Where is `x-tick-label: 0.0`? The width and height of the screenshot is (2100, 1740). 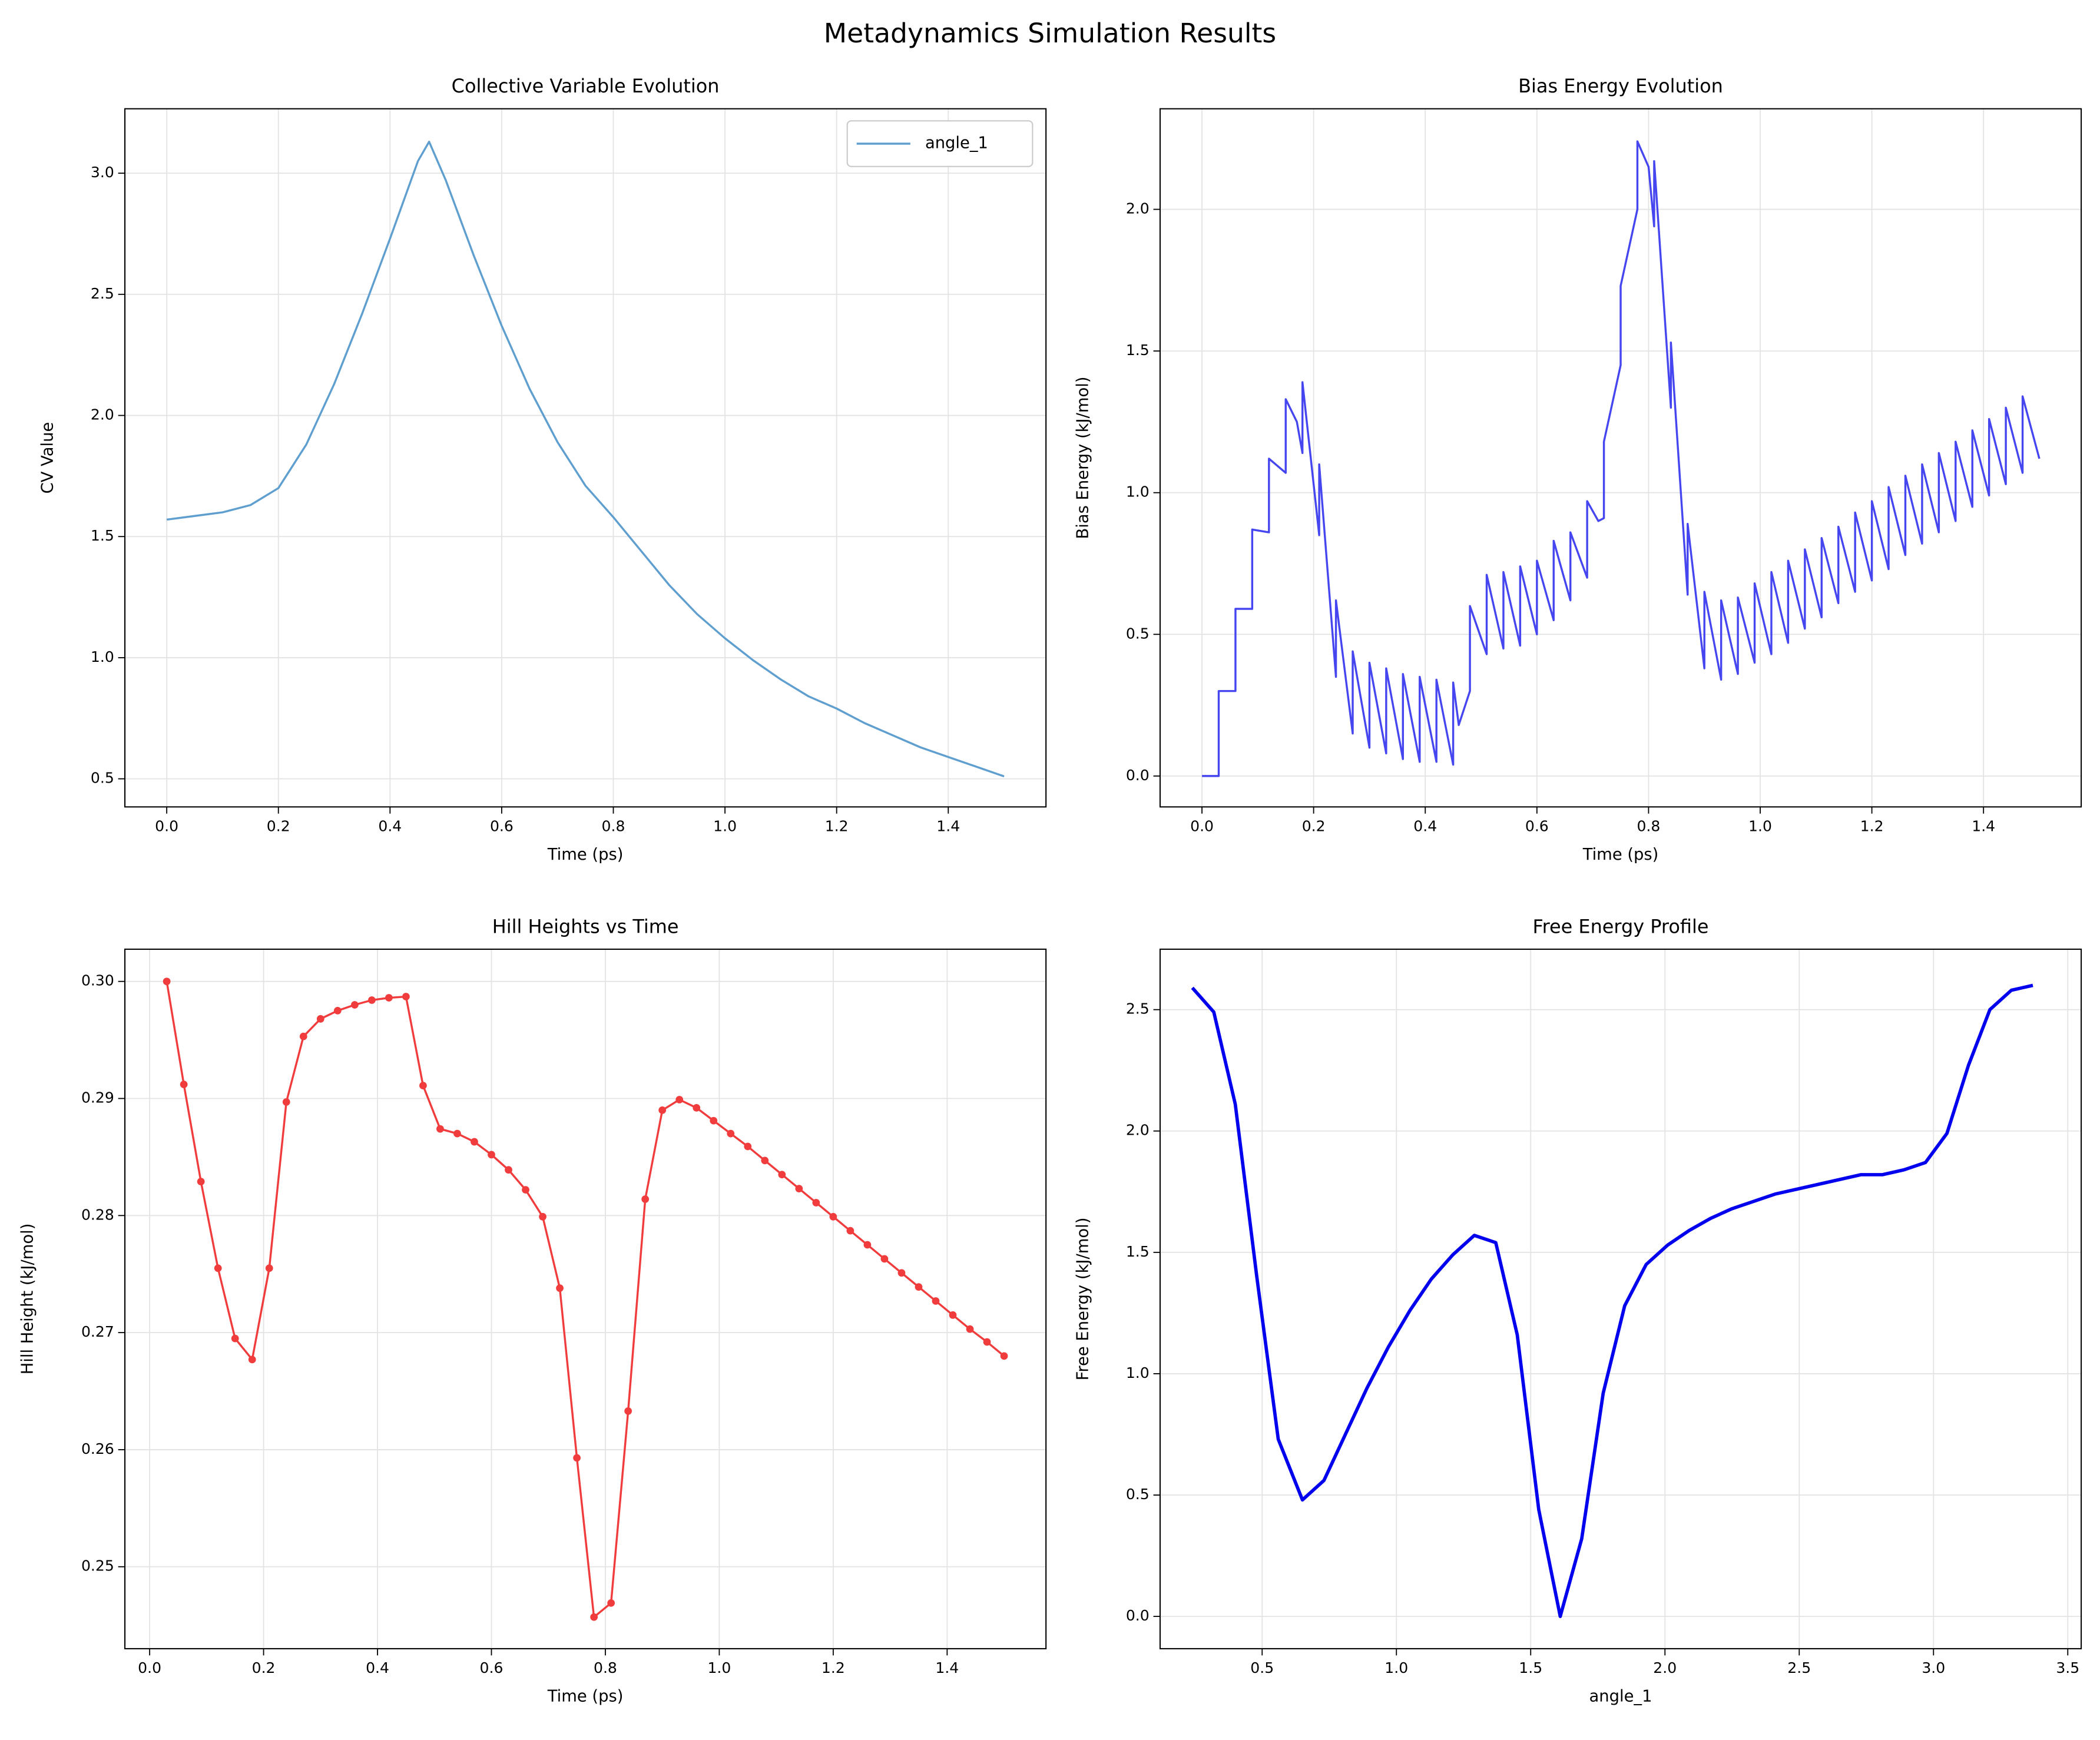 x-tick-label: 0.0 is located at coordinates (166, 826).